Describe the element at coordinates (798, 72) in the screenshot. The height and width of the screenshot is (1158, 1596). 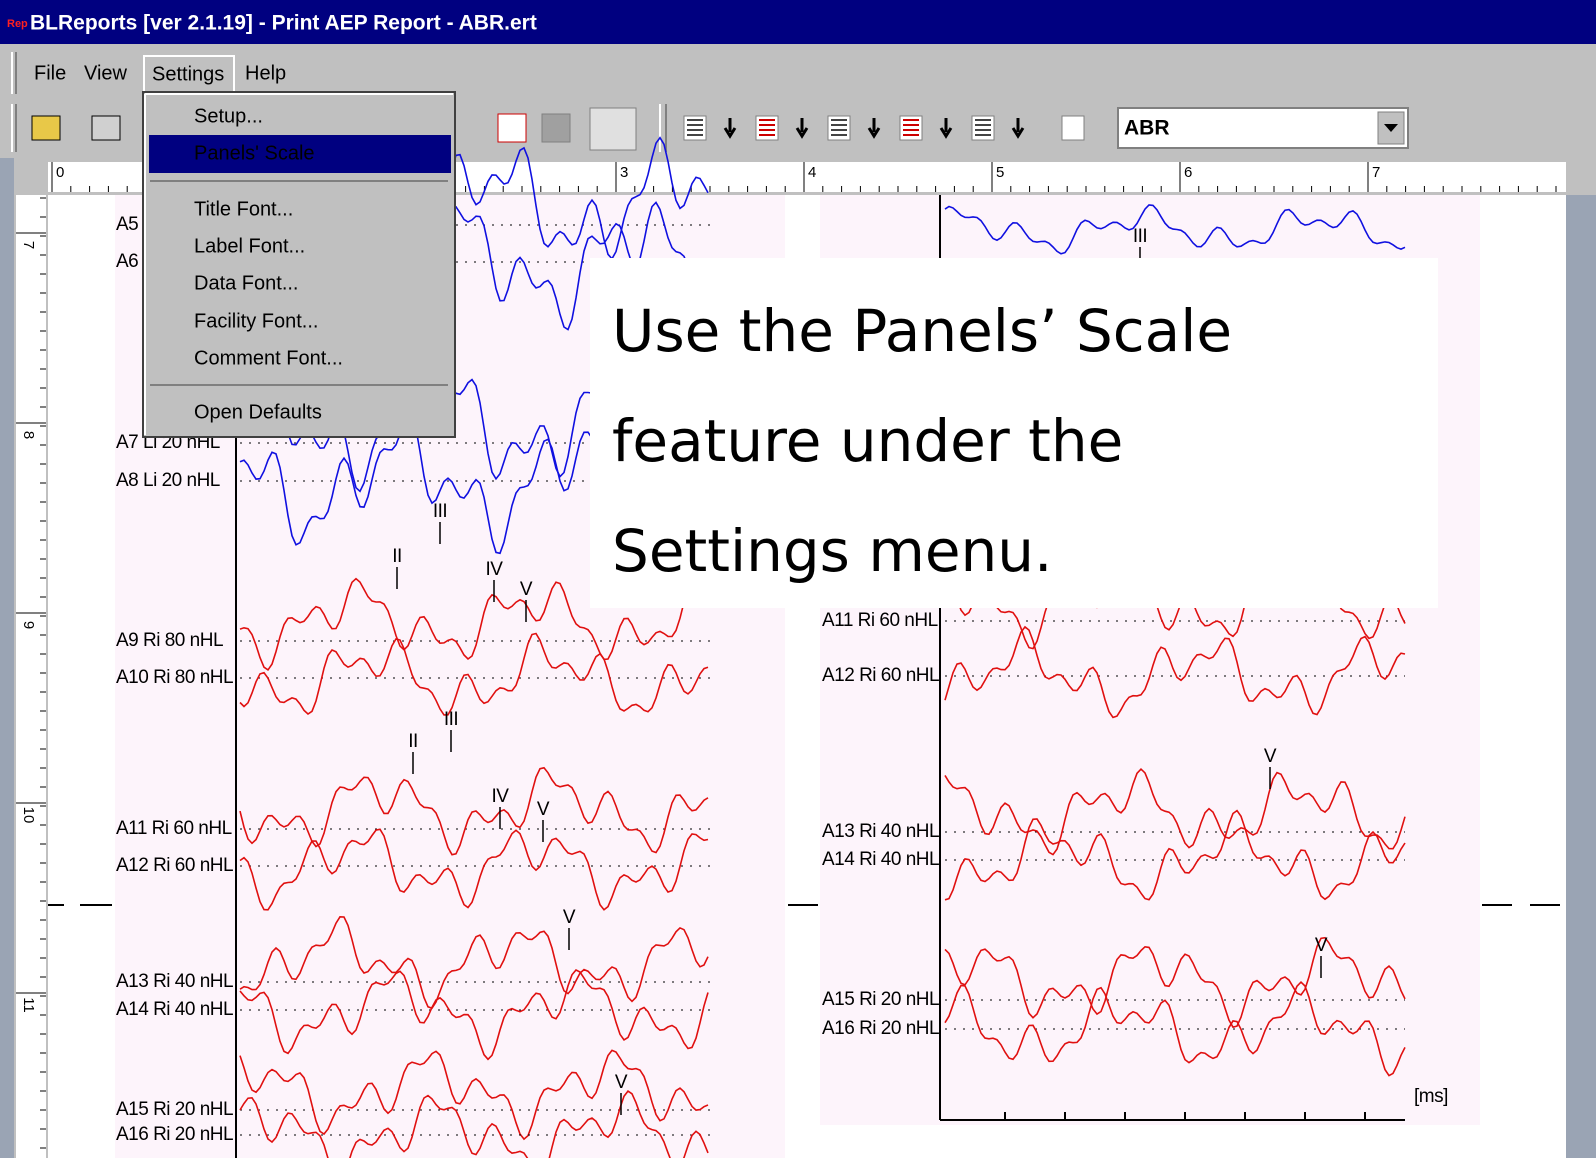
I see `menu-bar` at that location.